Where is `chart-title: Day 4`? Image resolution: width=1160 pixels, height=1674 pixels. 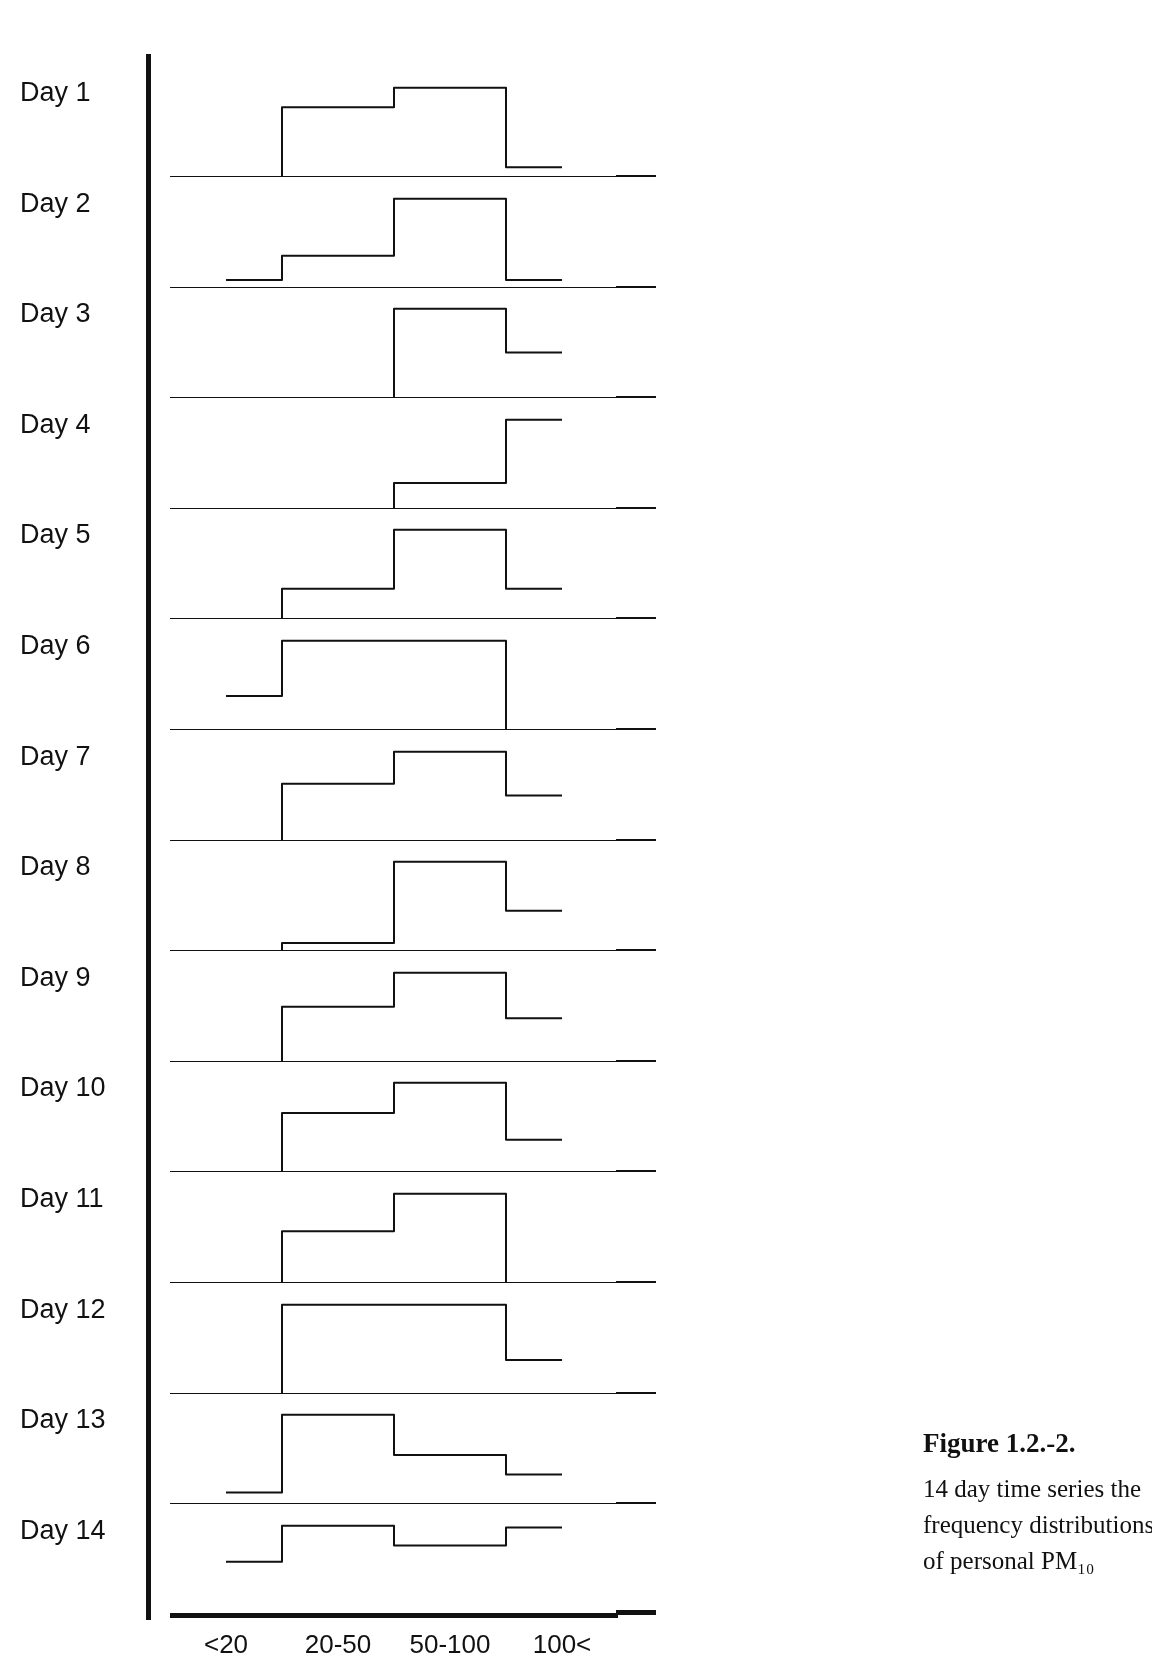 chart-title: Day 4 is located at coordinates (55, 424).